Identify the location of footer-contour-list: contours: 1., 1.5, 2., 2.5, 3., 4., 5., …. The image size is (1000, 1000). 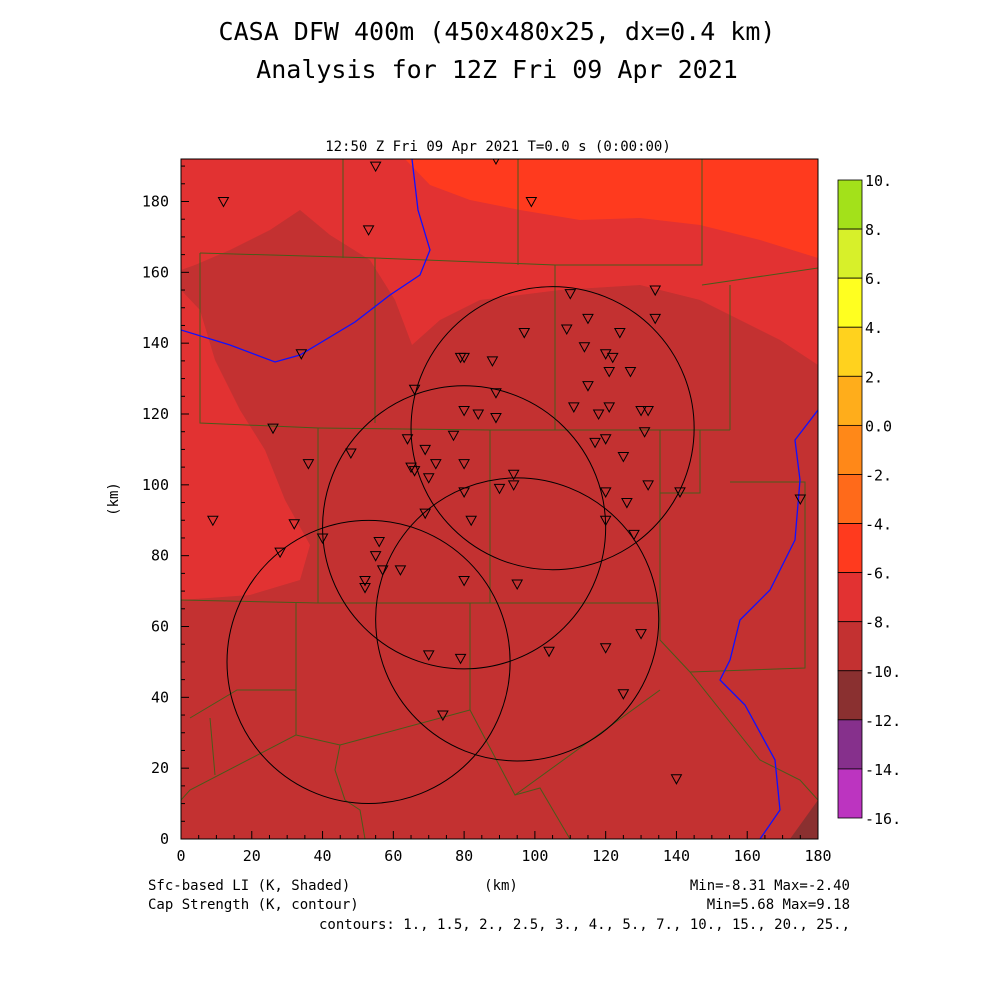
(584, 925).